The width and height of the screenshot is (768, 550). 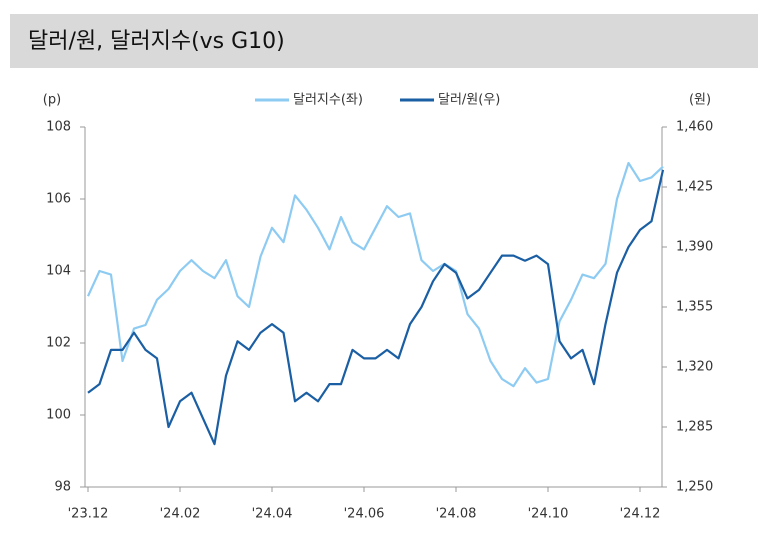 I want to click on y-tick-label: 100, so click(x=58, y=415).